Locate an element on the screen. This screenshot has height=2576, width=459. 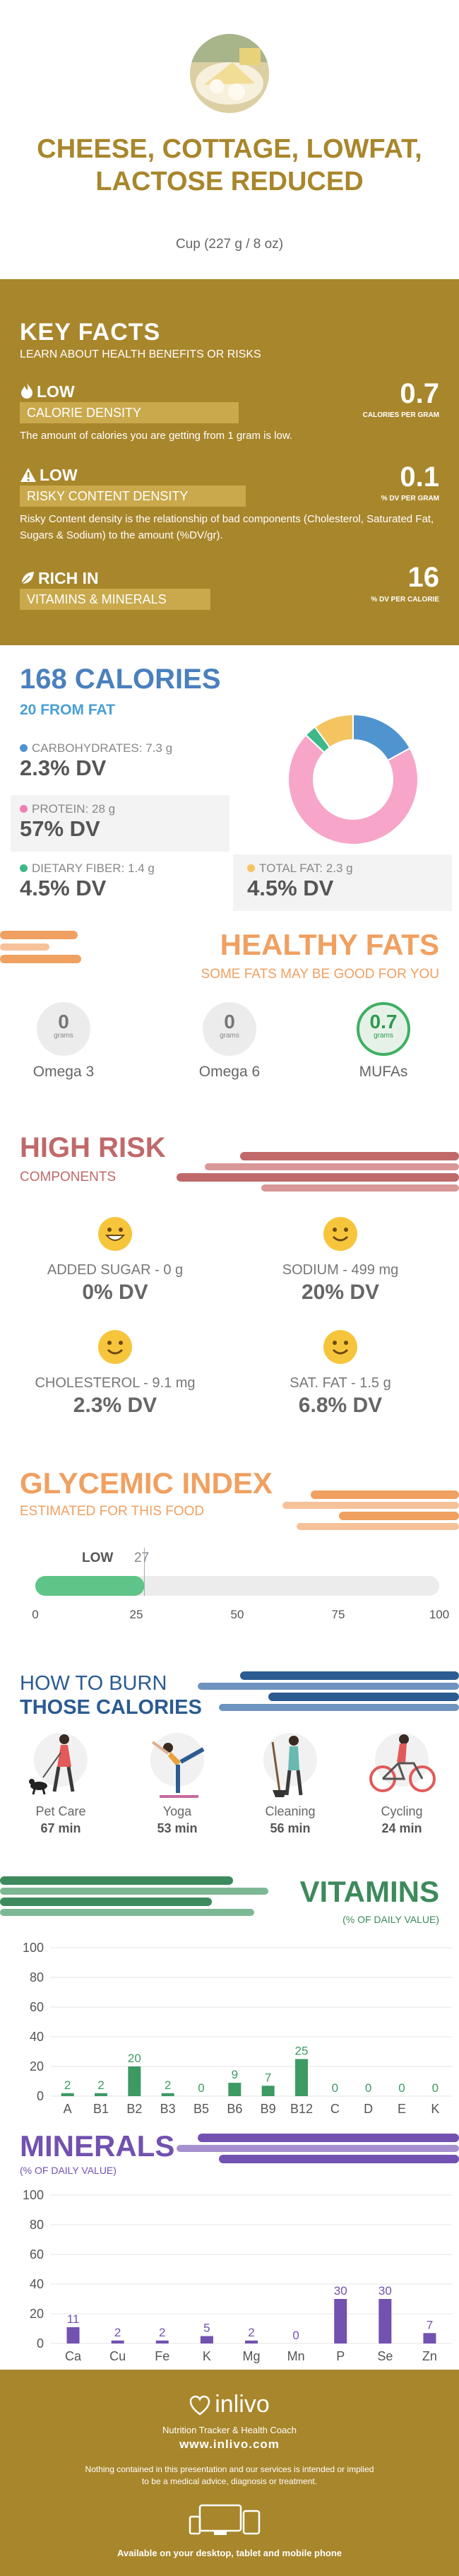
x-tick-label: A is located at coordinates (68, 2109).